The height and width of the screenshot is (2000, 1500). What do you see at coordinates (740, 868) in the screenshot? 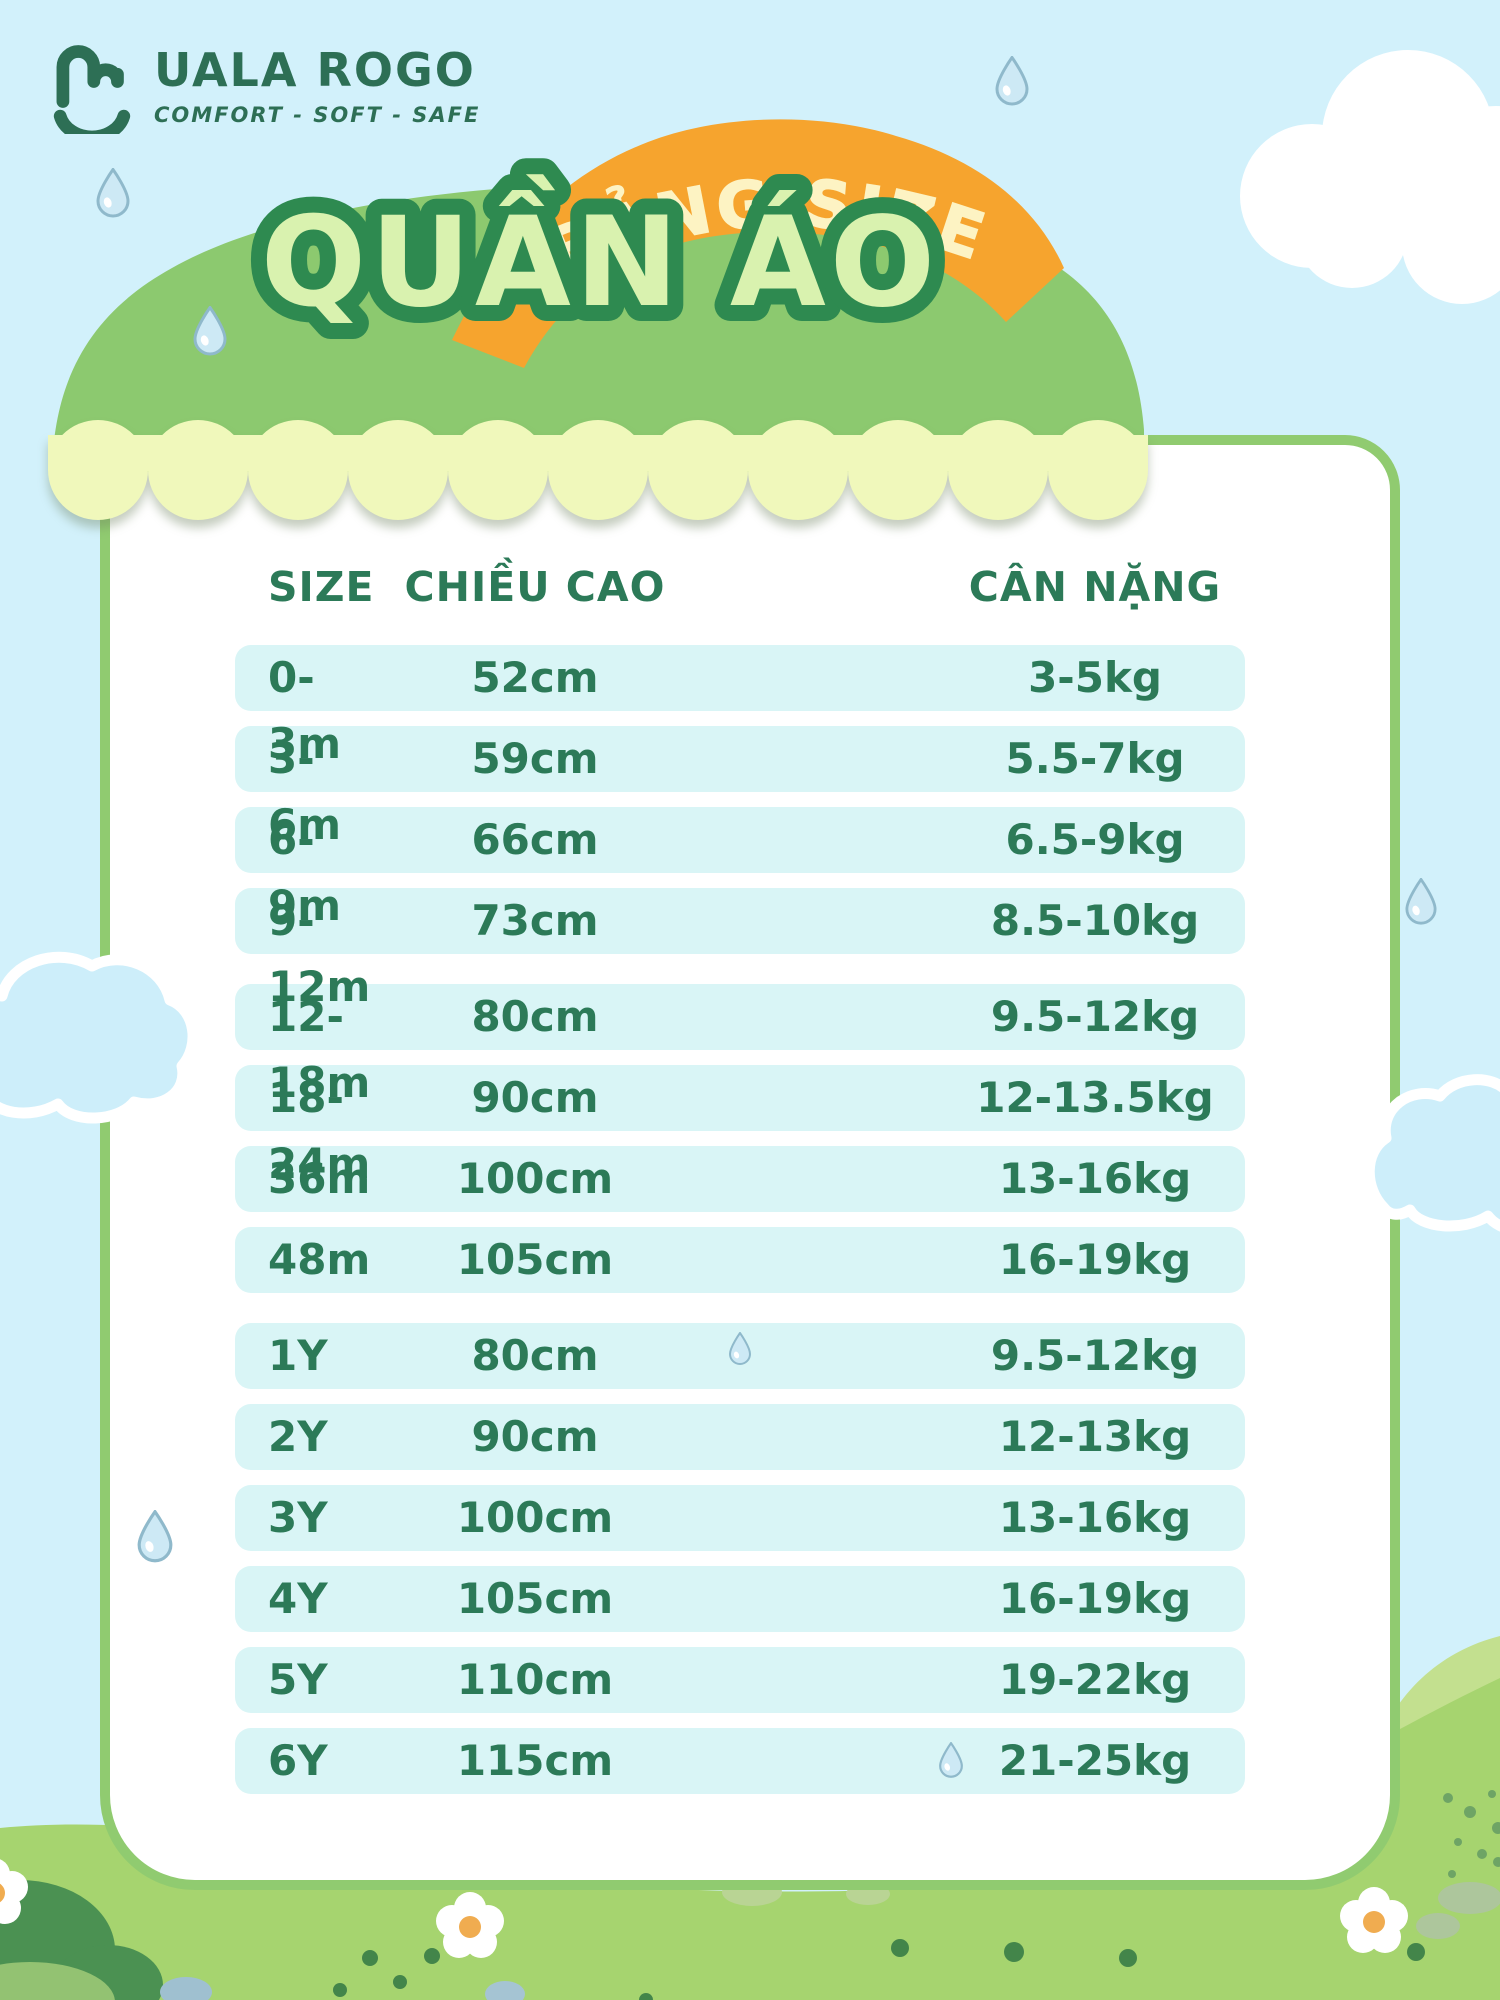
I see `table-row: 6-9m 66cm 6.5-9kg` at bounding box center [740, 868].